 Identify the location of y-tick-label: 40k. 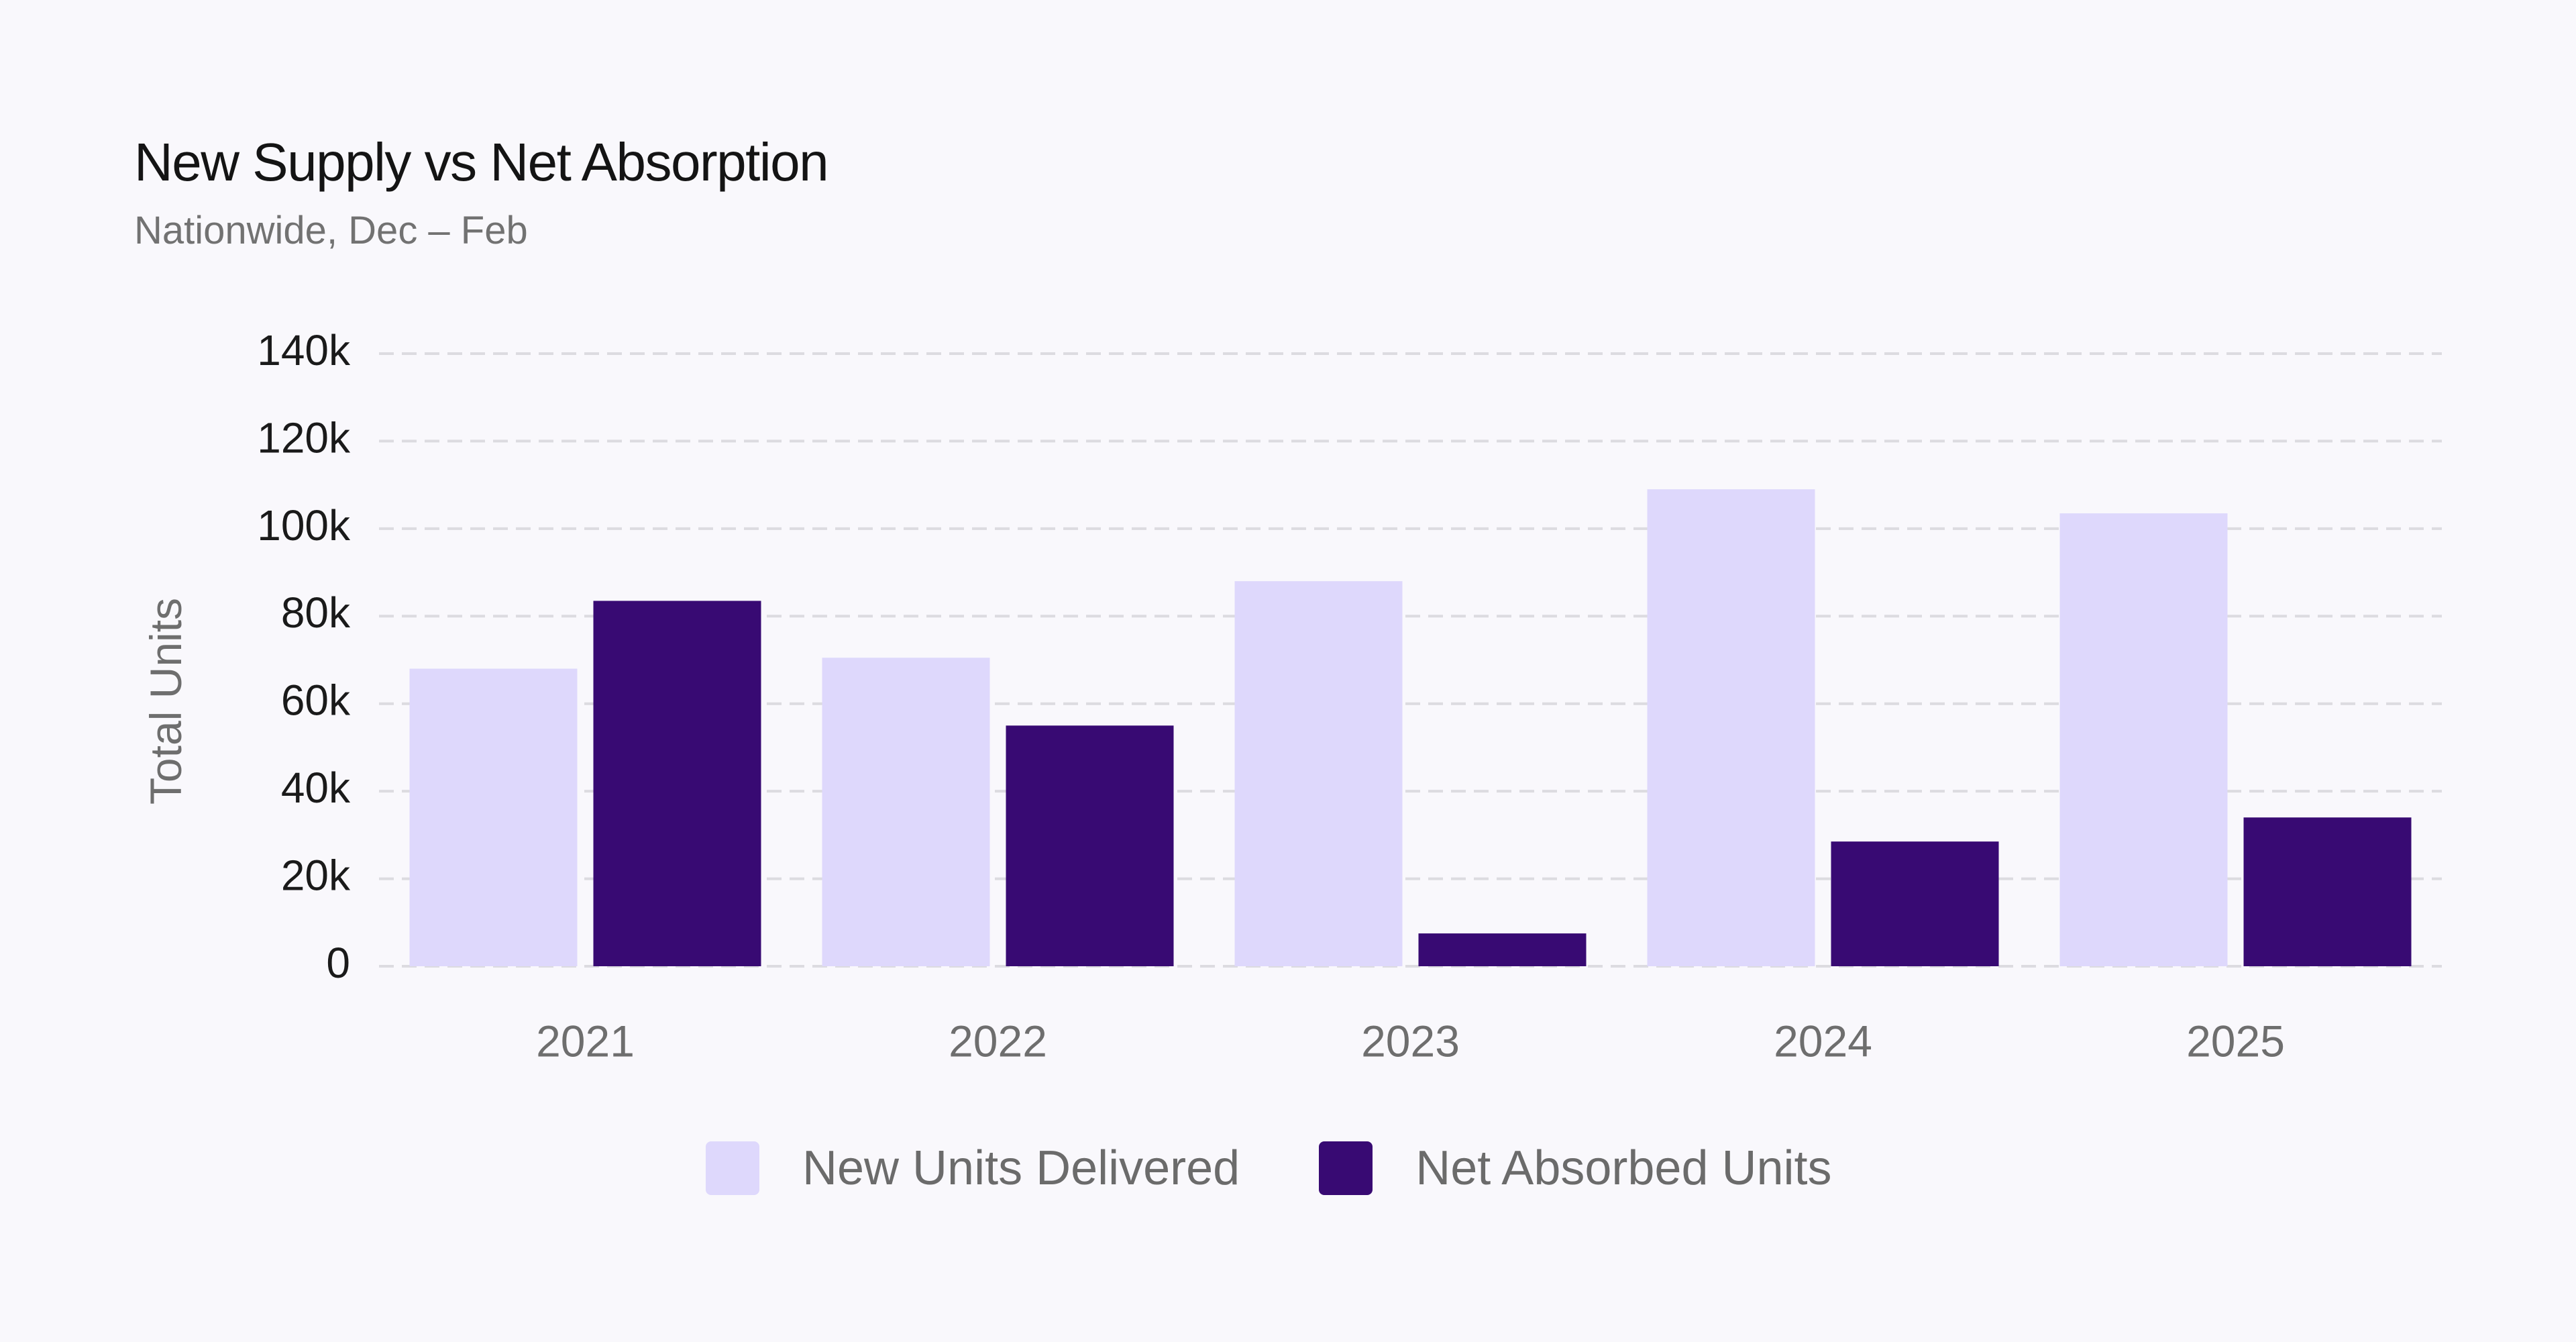
(316, 788).